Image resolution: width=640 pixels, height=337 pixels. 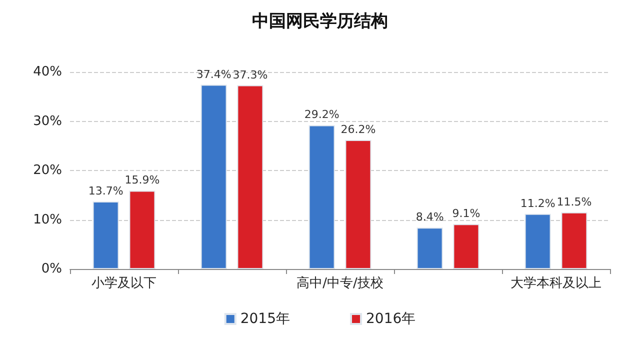 What do you see at coordinates (47, 220) in the screenshot?
I see `y-tick-label: 10%` at bounding box center [47, 220].